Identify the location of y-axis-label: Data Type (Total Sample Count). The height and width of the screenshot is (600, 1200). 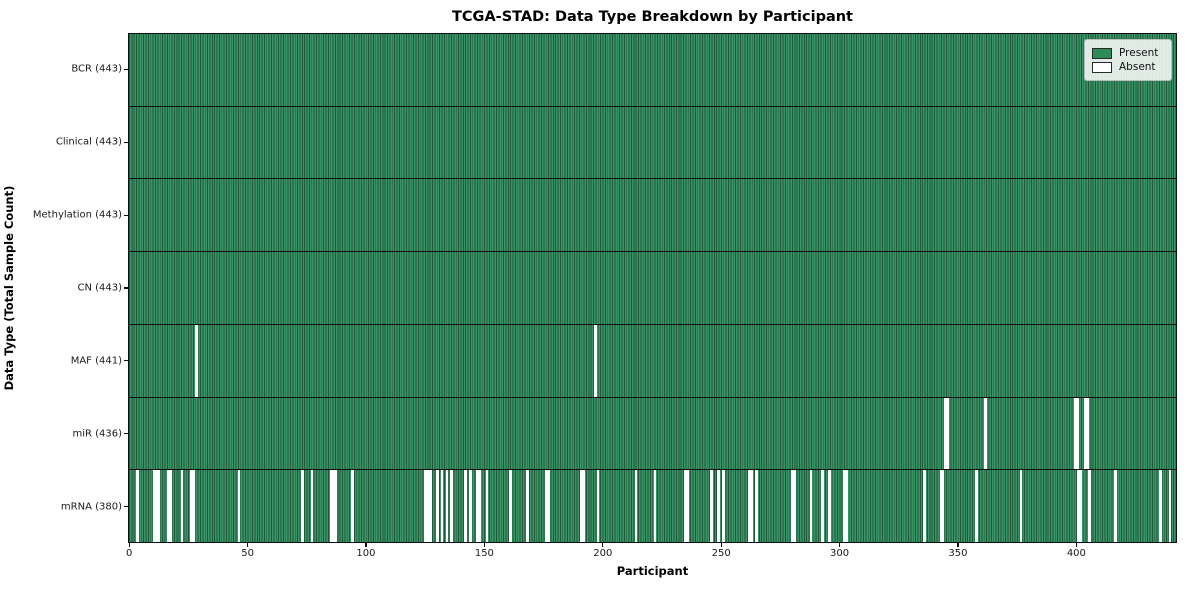
(9, 288).